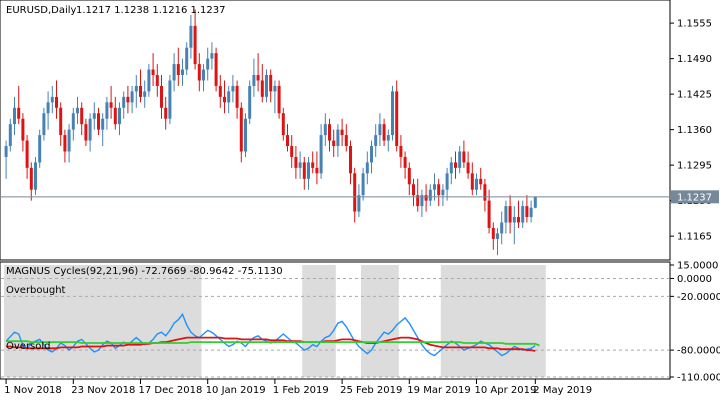  Describe the element at coordinates (171, 390) in the screenshot. I see `time-tick-label: 17 Dec 2018` at that location.